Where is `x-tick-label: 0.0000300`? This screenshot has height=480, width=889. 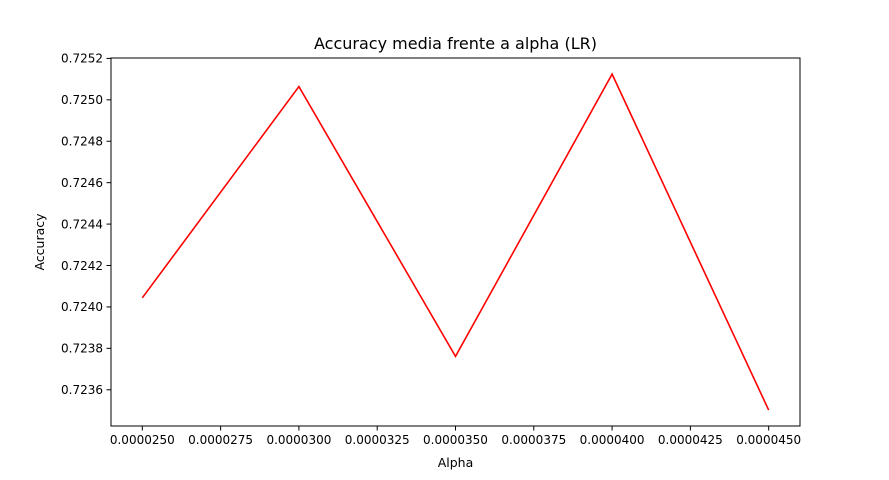
x-tick-label: 0.0000300 is located at coordinates (298, 440).